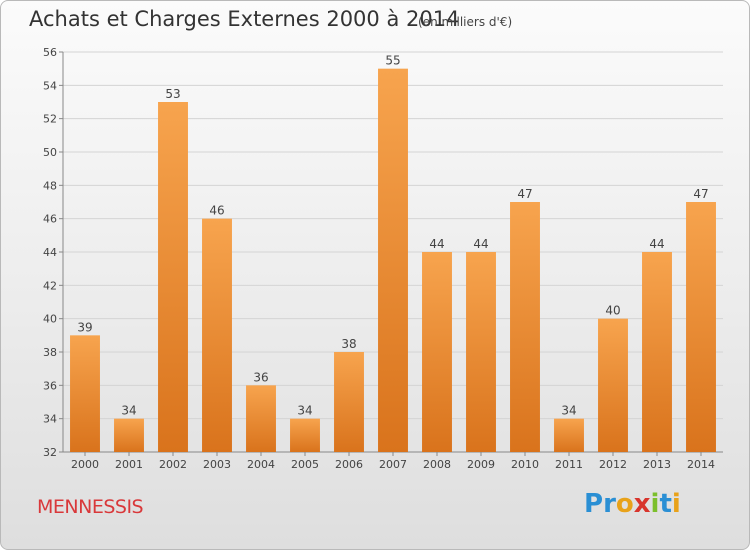  What do you see at coordinates (260, 377) in the screenshot?
I see `data-label: 36` at bounding box center [260, 377].